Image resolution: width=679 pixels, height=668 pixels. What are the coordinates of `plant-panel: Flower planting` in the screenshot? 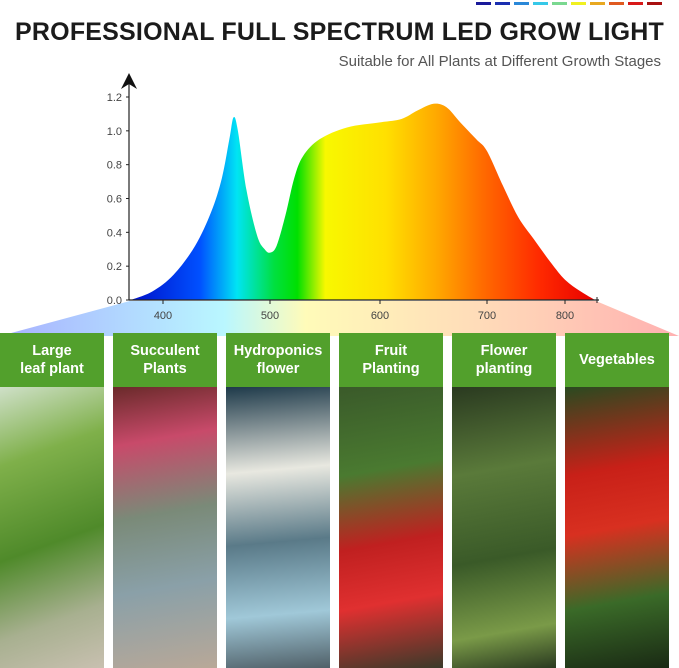 It's located at (504, 500).